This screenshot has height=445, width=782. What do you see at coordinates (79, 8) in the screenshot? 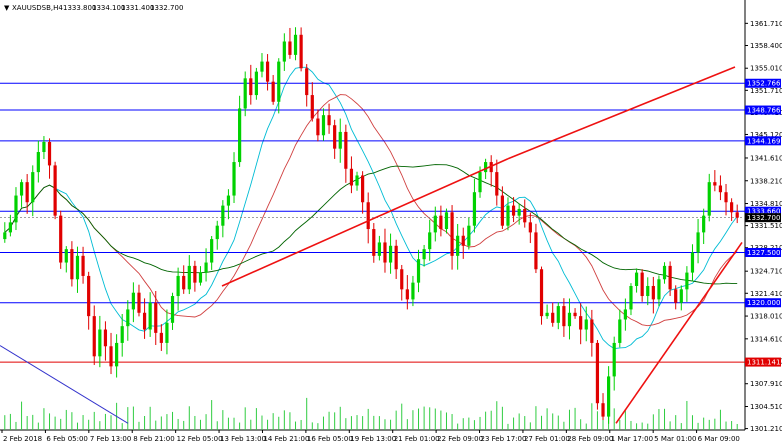
I see `header-open: 1333.800` at bounding box center [79, 8].